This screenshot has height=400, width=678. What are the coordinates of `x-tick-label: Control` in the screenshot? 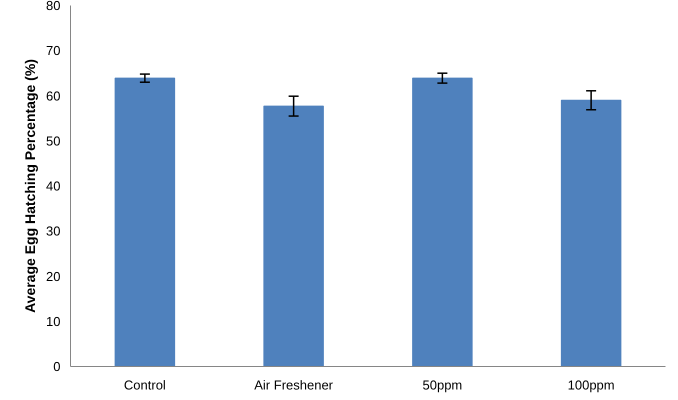 It's located at (145, 385).